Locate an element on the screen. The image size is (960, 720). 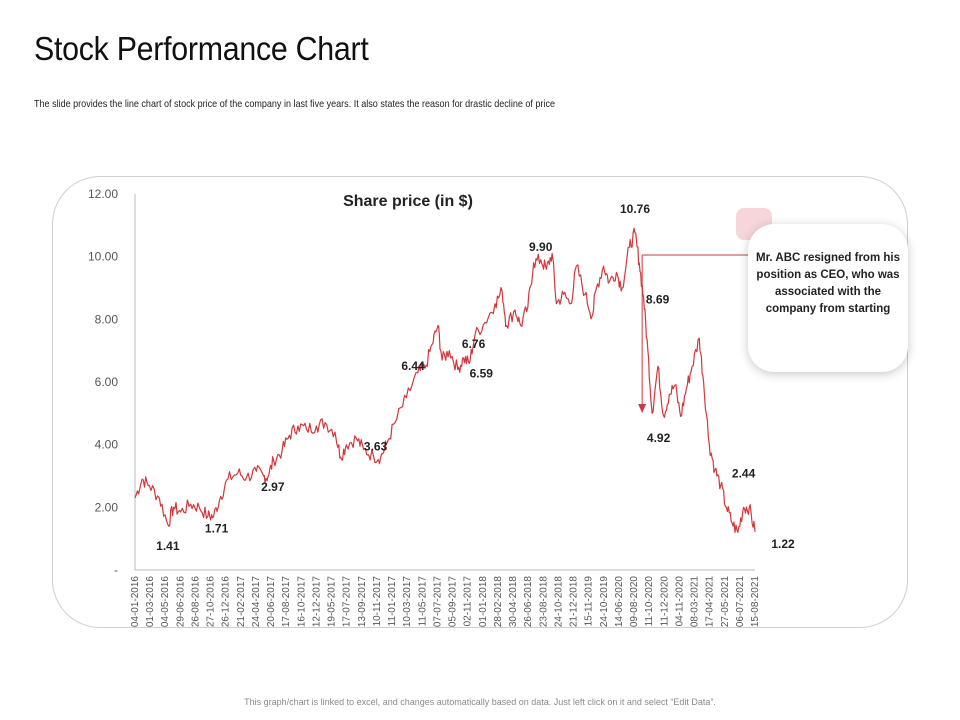
x-tick-label: 06-07-2021 is located at coordinates (740, 602).